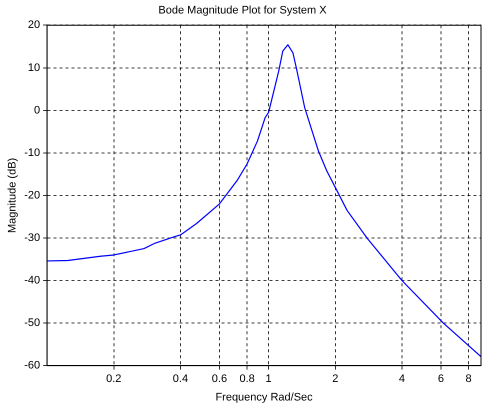  Describe the element at coordinates (32, 238) in the screenshot. I see `y-tick-label: -30` at that location.